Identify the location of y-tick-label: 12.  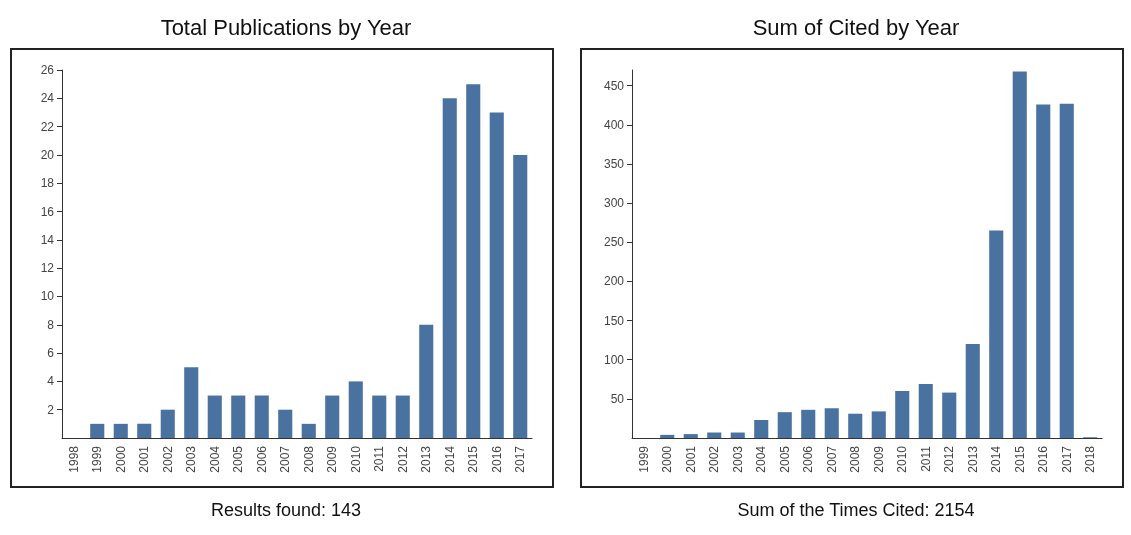
(47, 268).